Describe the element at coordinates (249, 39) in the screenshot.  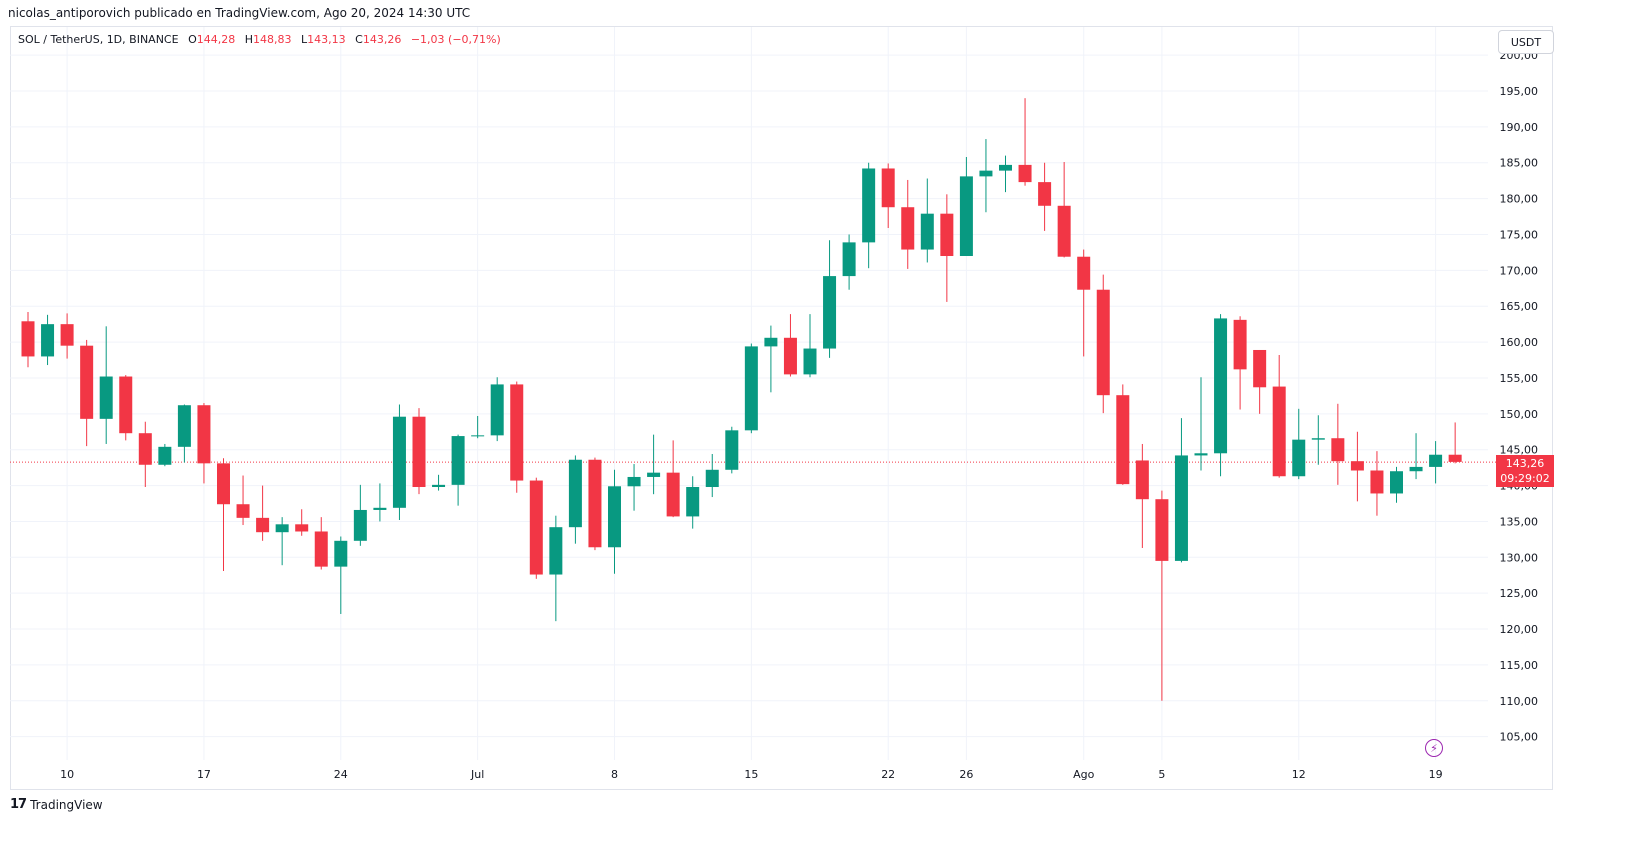
I see `legend-high-label: H` at that location.